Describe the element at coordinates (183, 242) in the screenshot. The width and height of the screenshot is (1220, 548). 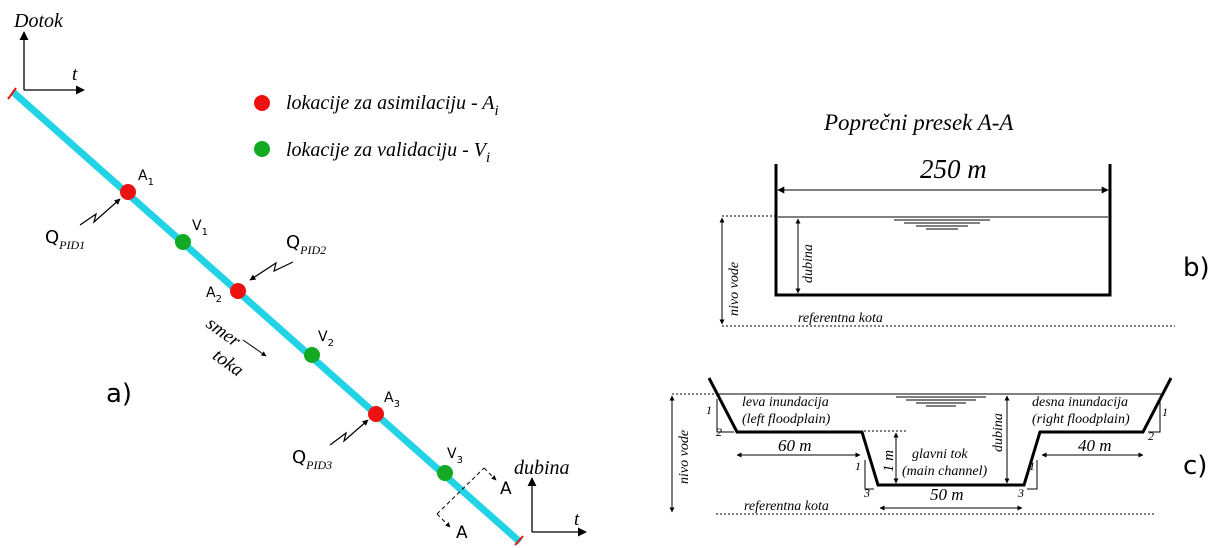
I see `point-v1` at that location.